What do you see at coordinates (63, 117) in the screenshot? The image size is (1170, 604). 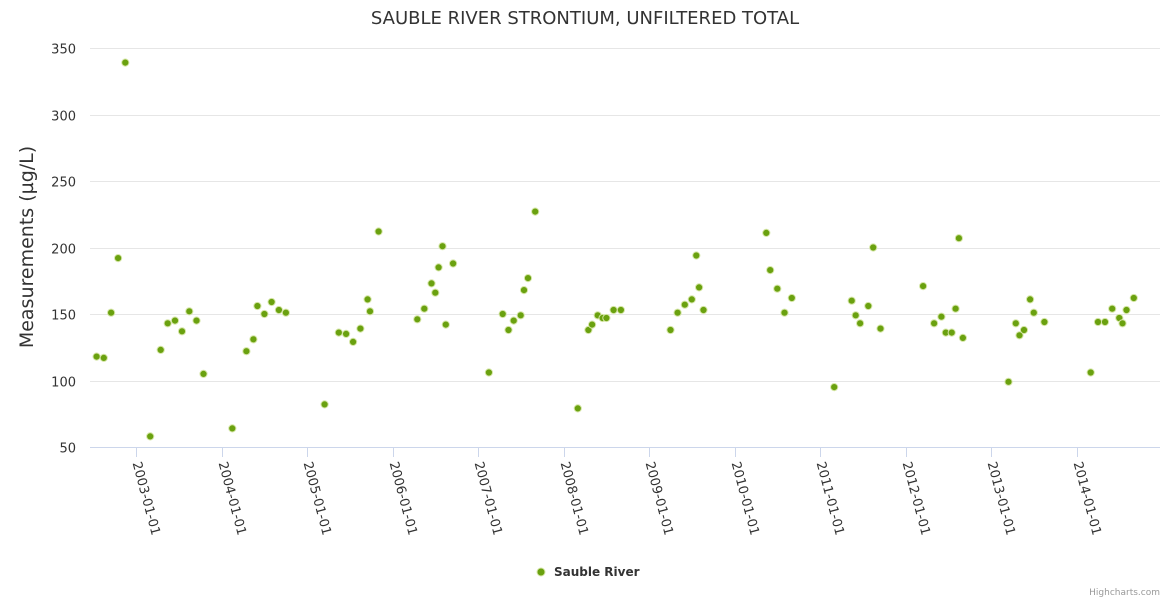 I see `y-tick-label: 300` at bounding box center [63, 117].